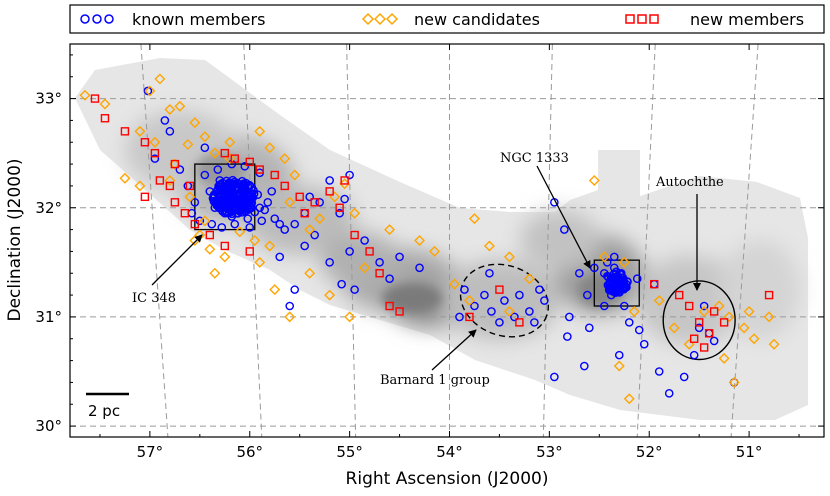 The width and height of the screenshot is (830, 496). Describe the element at coordinates (150, 452) in the screenshot. I see `x-tick-label: 57°` at that location.